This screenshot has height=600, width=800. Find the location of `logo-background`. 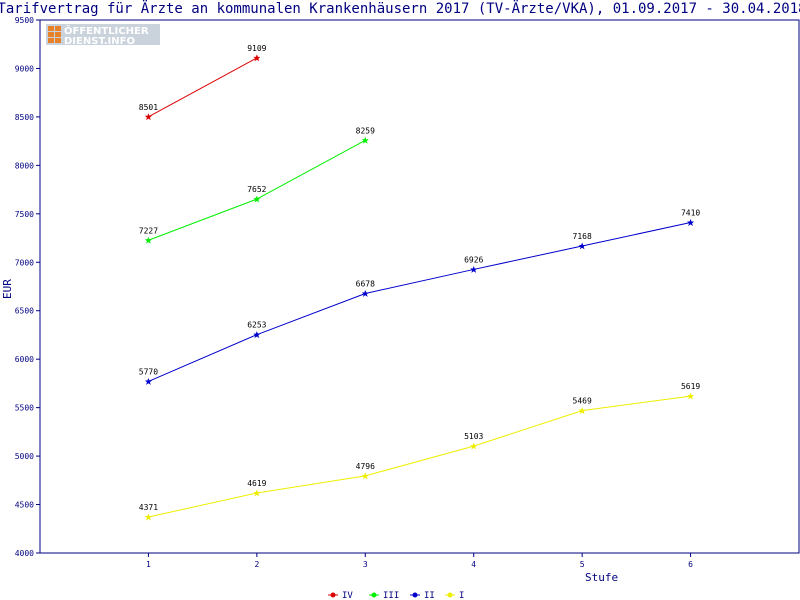

logo-background is located at coordinates (103, 34).